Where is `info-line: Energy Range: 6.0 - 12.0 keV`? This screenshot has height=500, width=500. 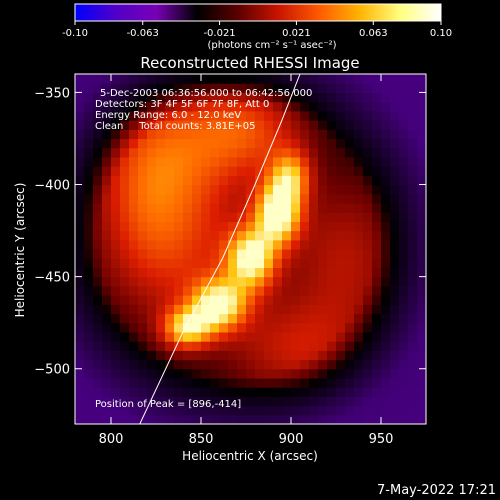
info-line: Energy Range: 6.0 - 12.0 keV is located at coordinates (168, 115).